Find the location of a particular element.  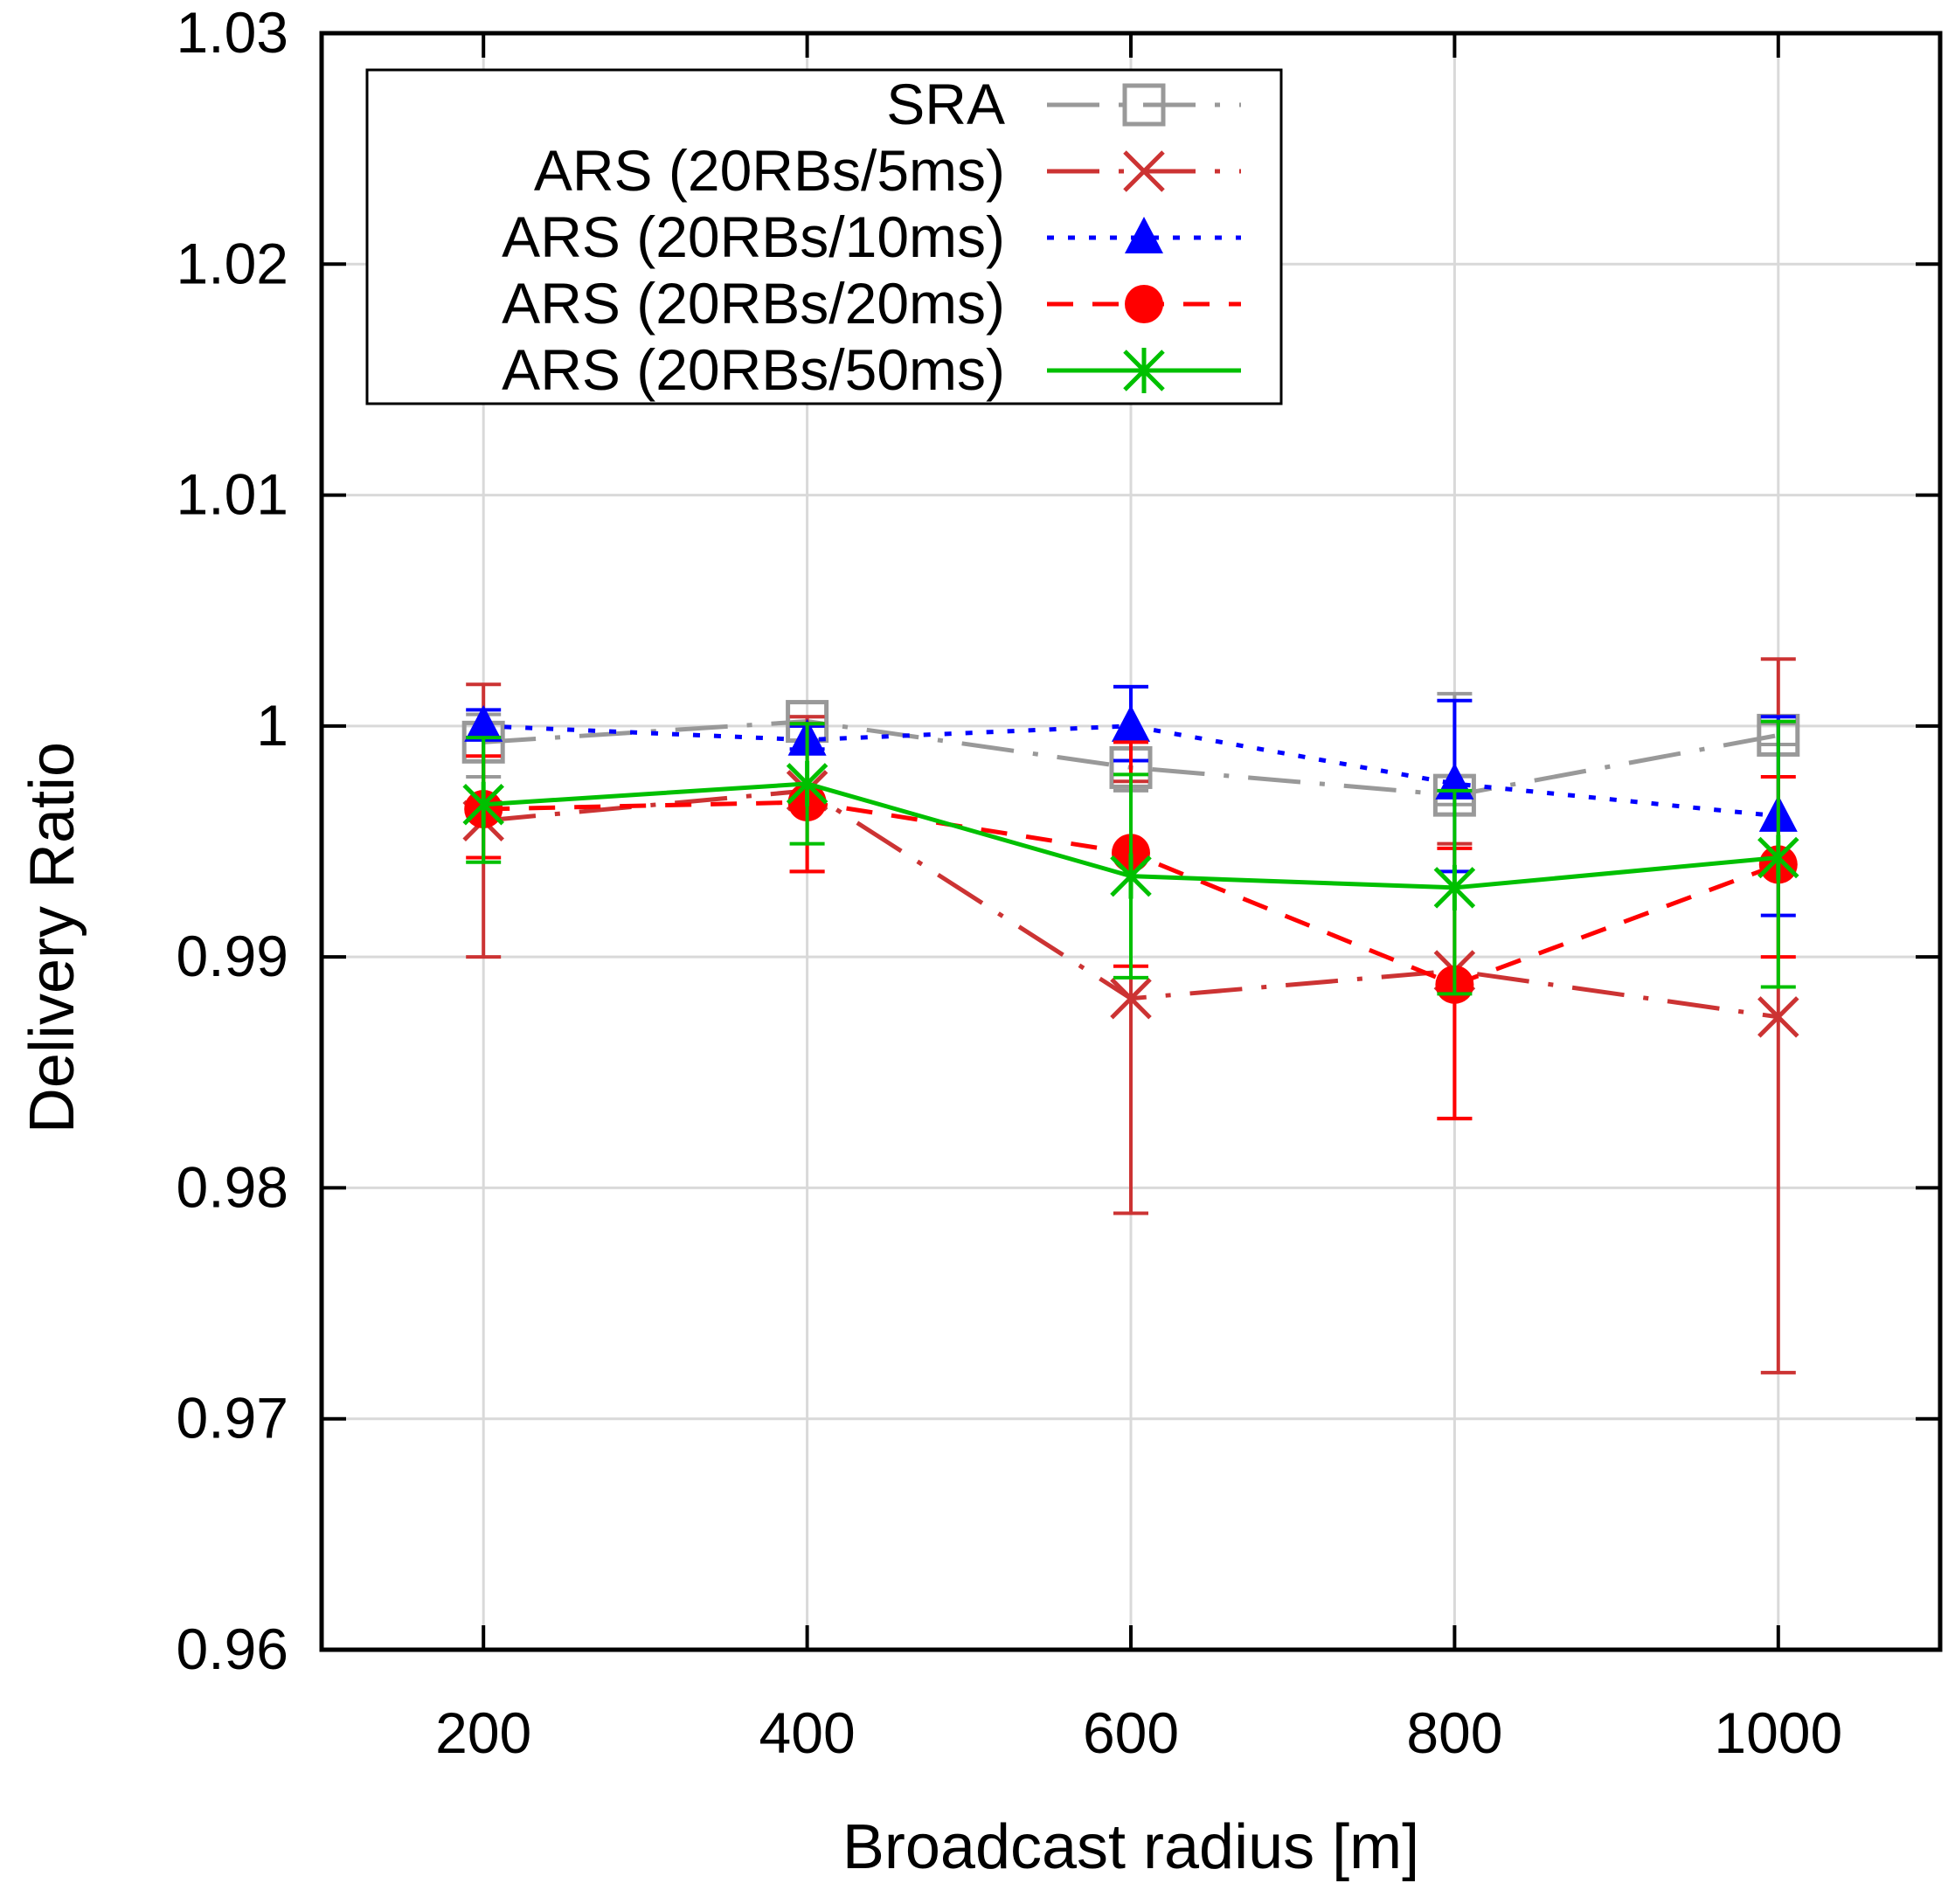

legend-item: ARS (20RBs/10ms) is located at coordinates (871, 236).